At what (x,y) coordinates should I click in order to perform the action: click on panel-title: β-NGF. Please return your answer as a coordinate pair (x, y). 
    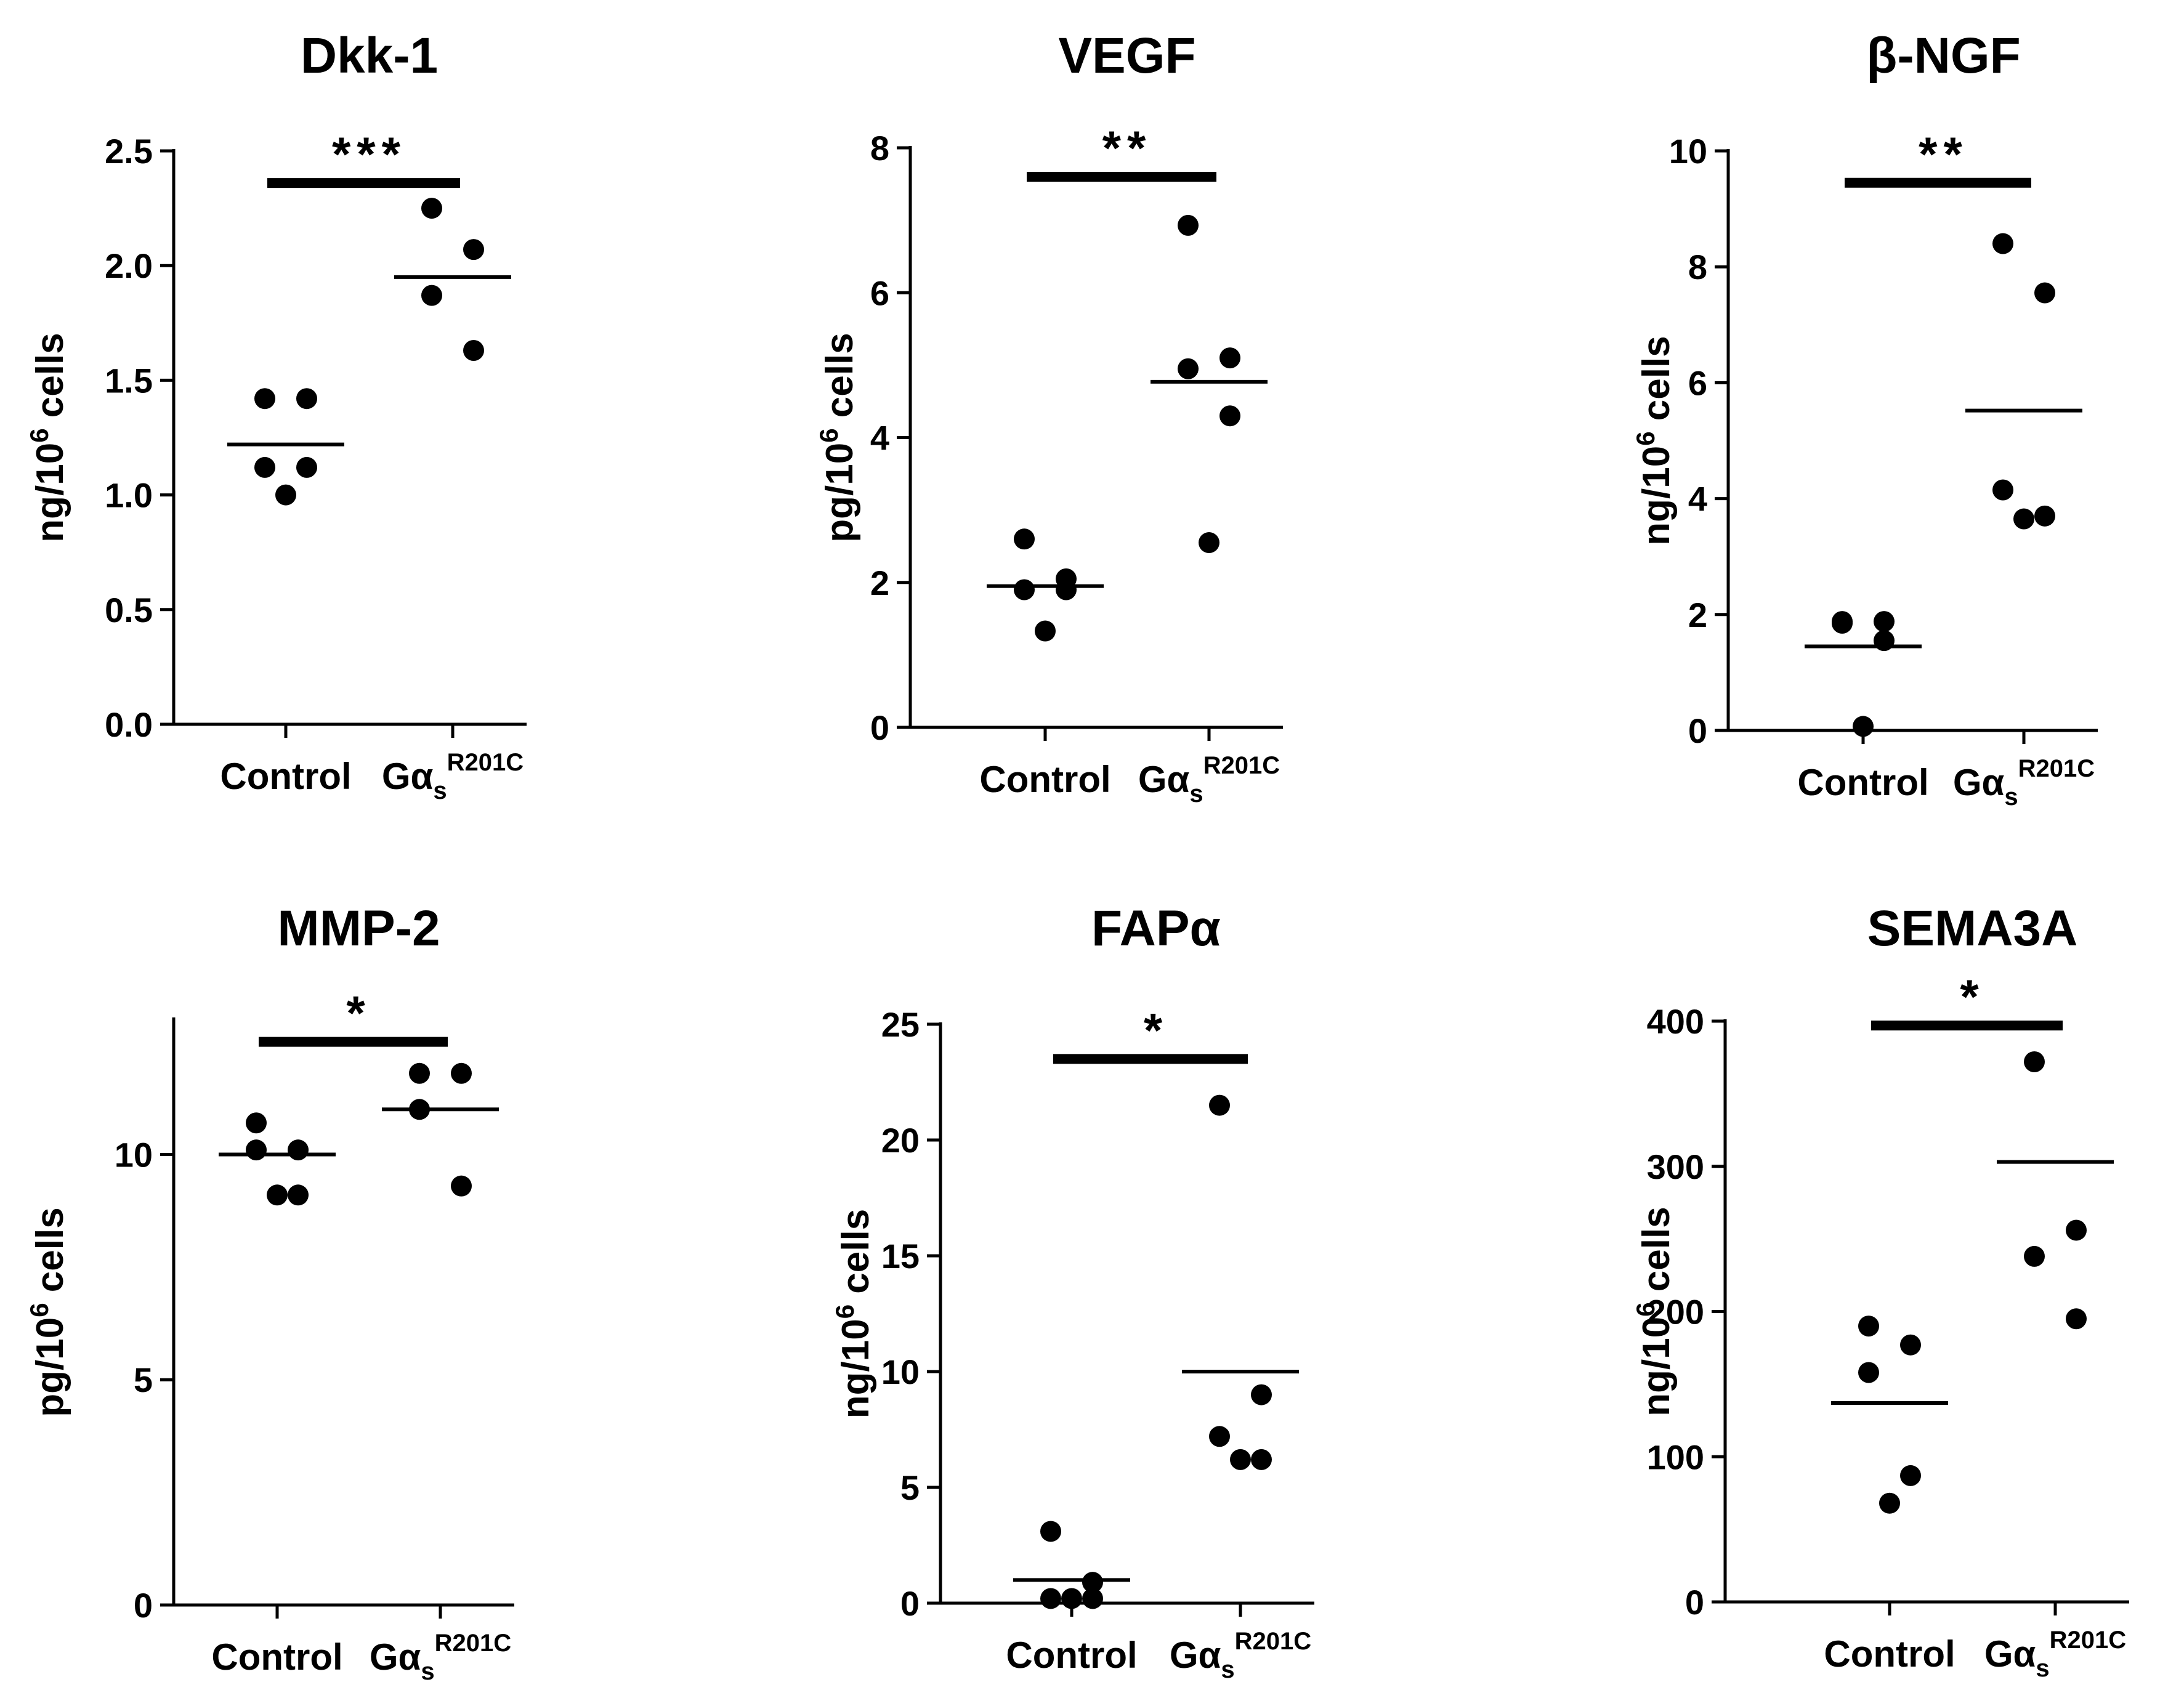
    Looking at the image, I should click on (1943, 56).